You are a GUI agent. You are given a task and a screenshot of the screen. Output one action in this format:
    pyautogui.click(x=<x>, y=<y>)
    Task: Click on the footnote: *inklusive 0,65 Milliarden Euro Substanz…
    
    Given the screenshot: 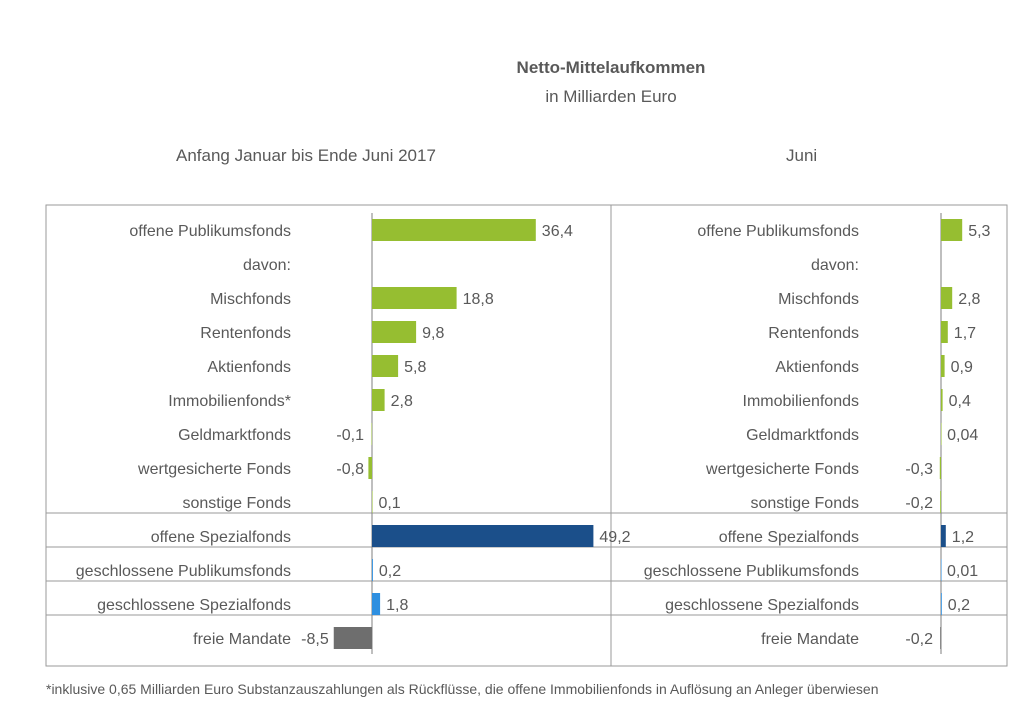 What is the action you would take?
    pyautogui.click(x=462, y=689)
    